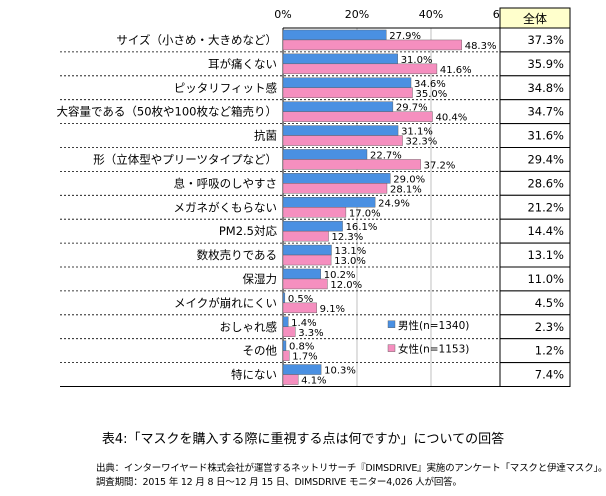 The width and height of the screenshot is (606, 496). What do you see at coordinates (265, 136) in the screenshot?
I see `category-label: 抗菌` at bounding box center [265, 136].